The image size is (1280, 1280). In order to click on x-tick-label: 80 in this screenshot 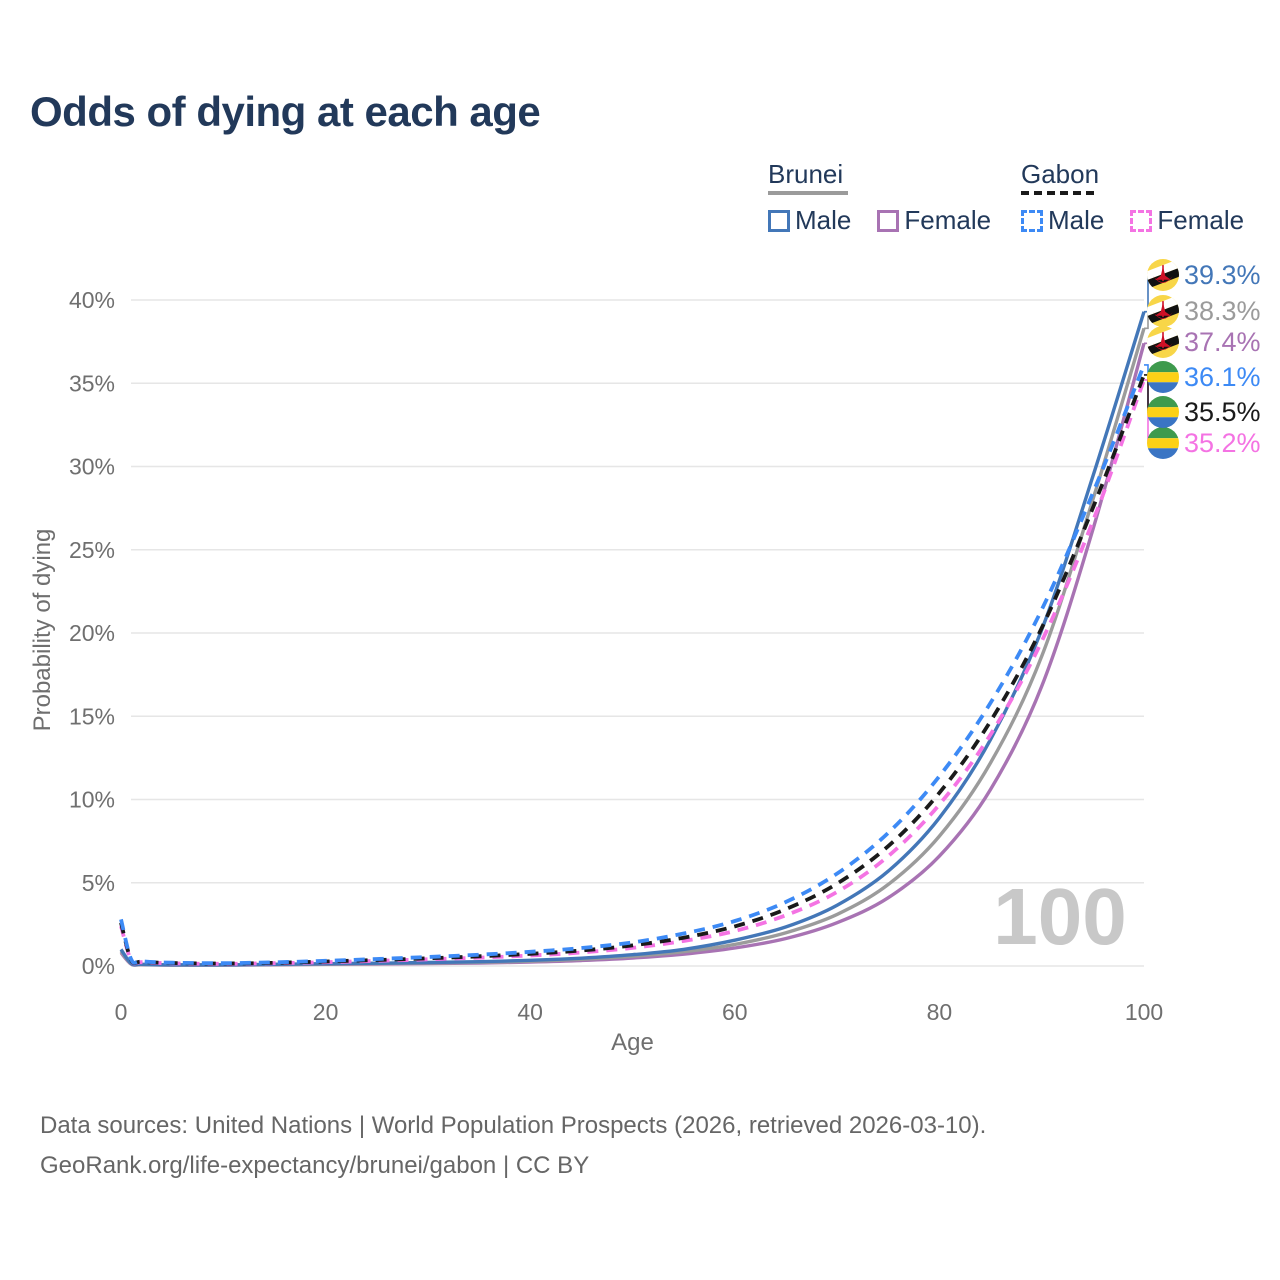, I will do `click(940, 1012)`.